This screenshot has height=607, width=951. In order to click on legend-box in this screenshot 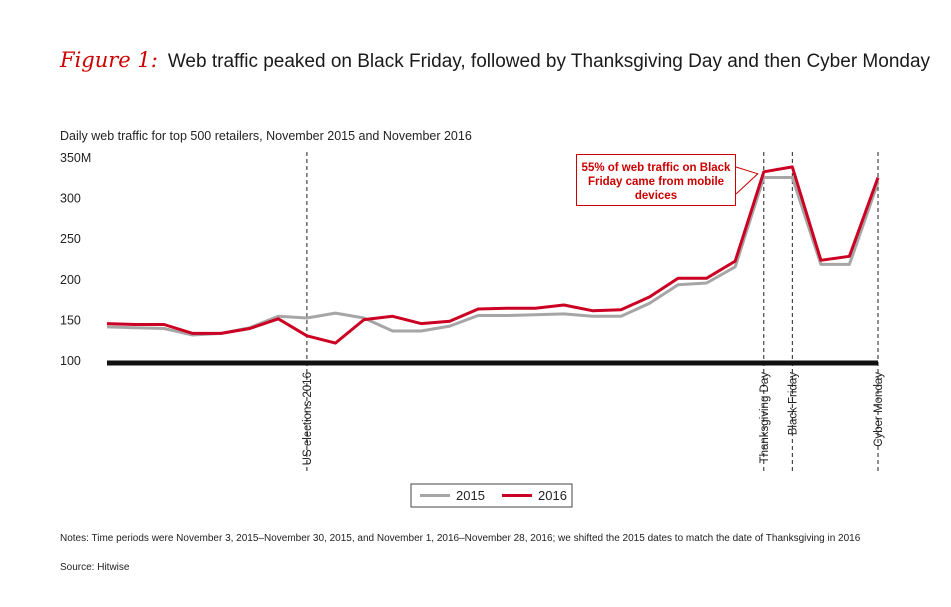, I will do `click(491, 495)`.